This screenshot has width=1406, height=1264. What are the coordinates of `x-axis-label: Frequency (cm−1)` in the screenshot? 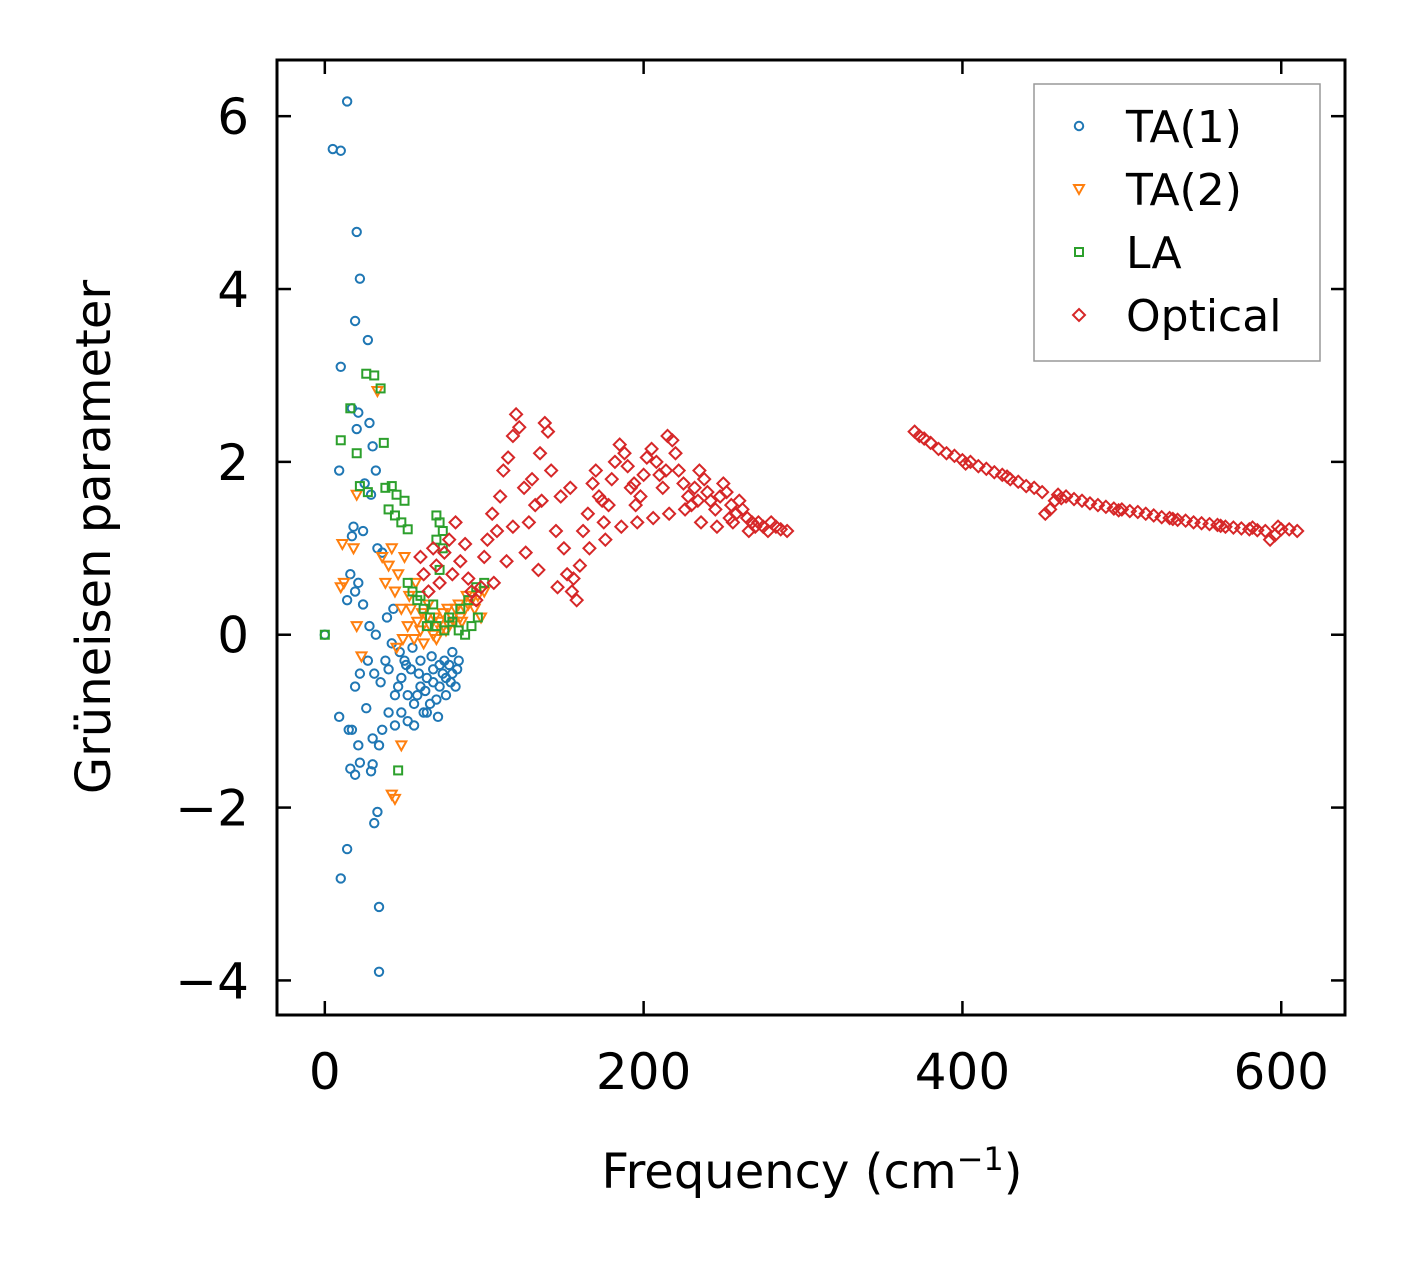 It's located at (811, 1170).